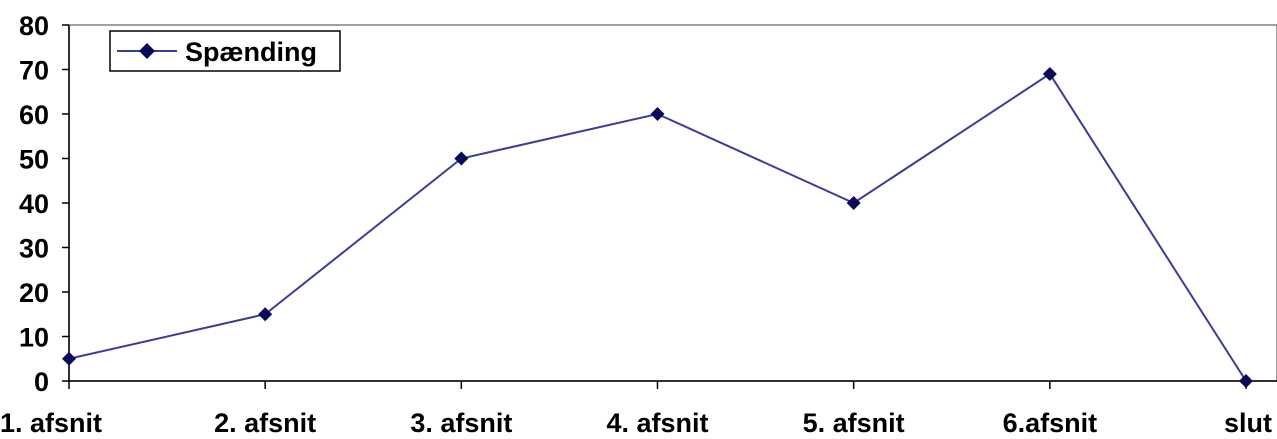 The image size is (1277, 439). I want to click on y-tick-label: 20, so click(34, 293).